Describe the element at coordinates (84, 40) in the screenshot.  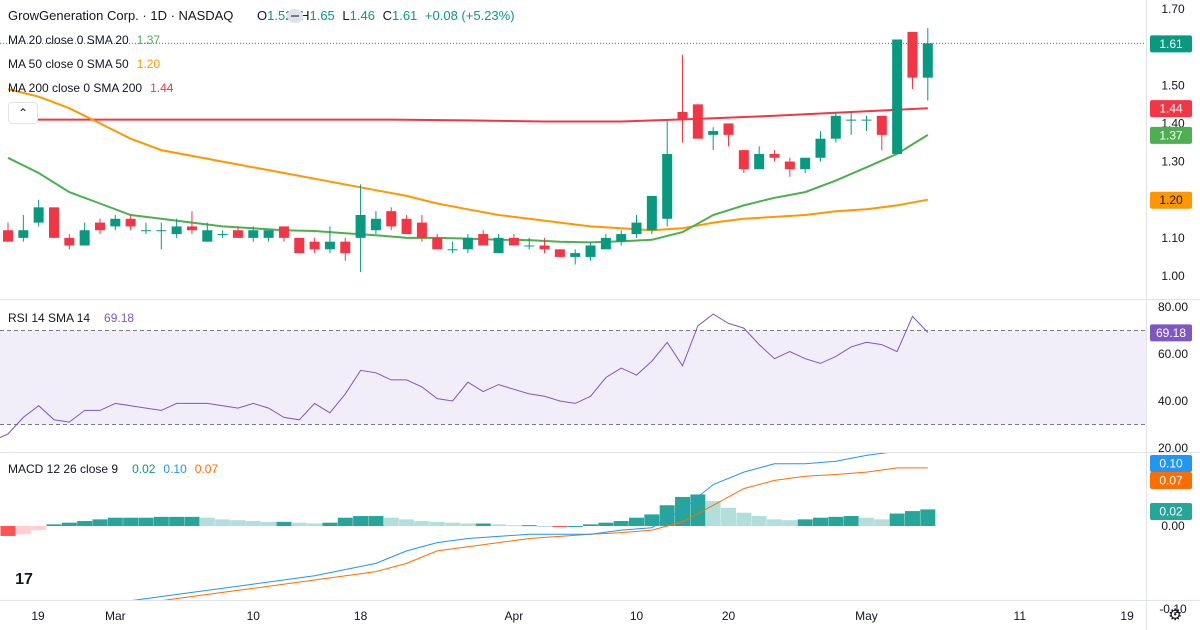
I see `ma20-legend: MA 20 close 0 SMA 20 1.37` at that location.